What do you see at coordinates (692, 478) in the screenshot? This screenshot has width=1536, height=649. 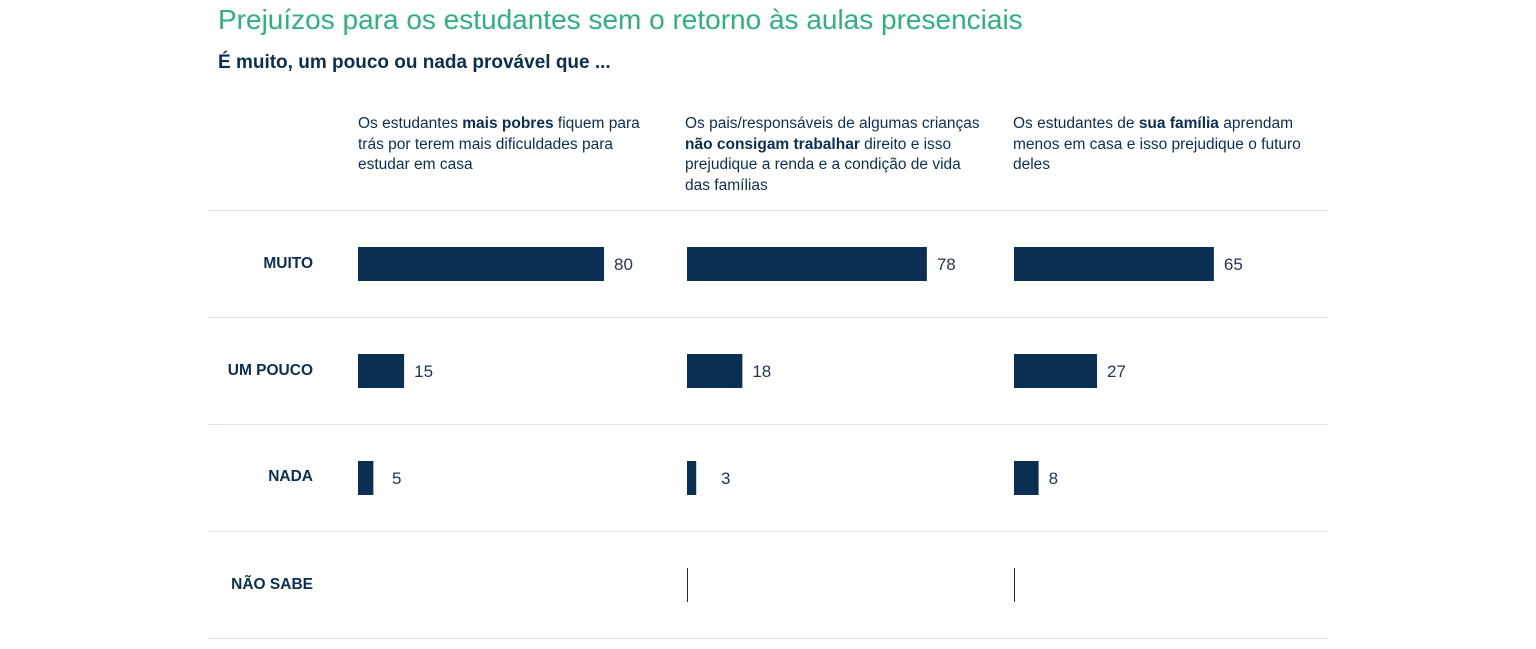 I see `bar-col2-nada` at bounding box center [692, 478].